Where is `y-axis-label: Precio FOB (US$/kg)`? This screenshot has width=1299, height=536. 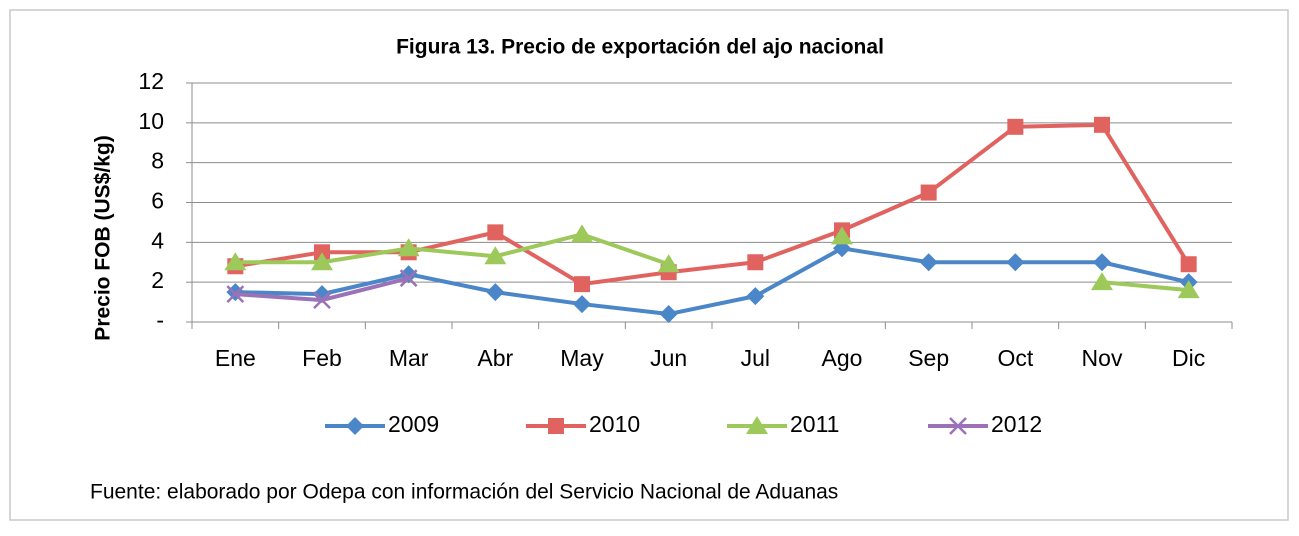
y-axis-label: Precio FOB (US$/kg) is located at coordinates (103, 237).